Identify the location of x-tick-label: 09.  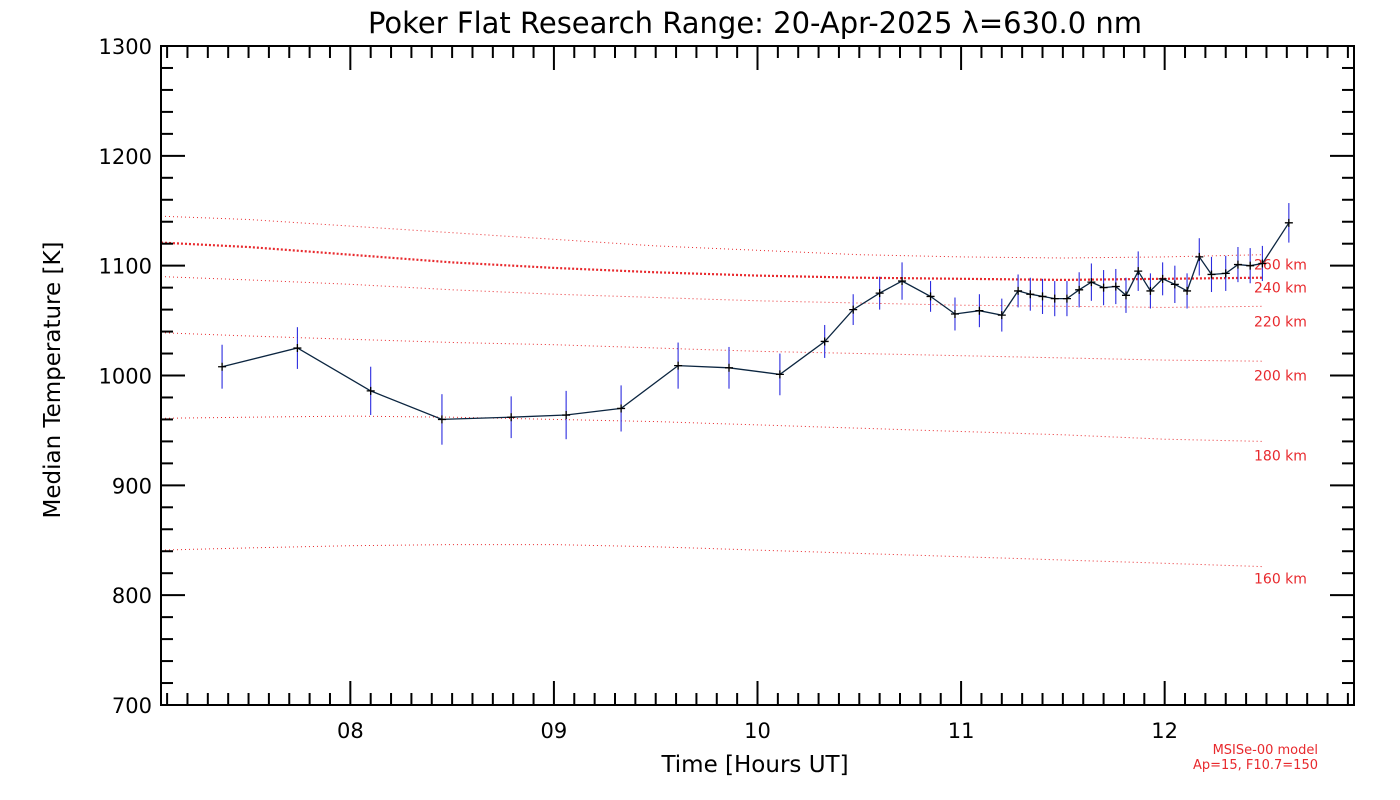
(554, 731).